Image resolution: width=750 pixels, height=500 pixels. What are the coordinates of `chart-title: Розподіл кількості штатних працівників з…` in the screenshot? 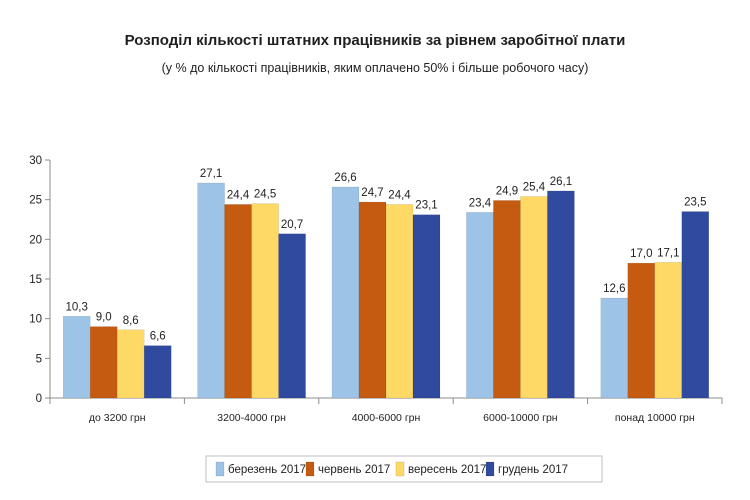 It's located at (375, 40).